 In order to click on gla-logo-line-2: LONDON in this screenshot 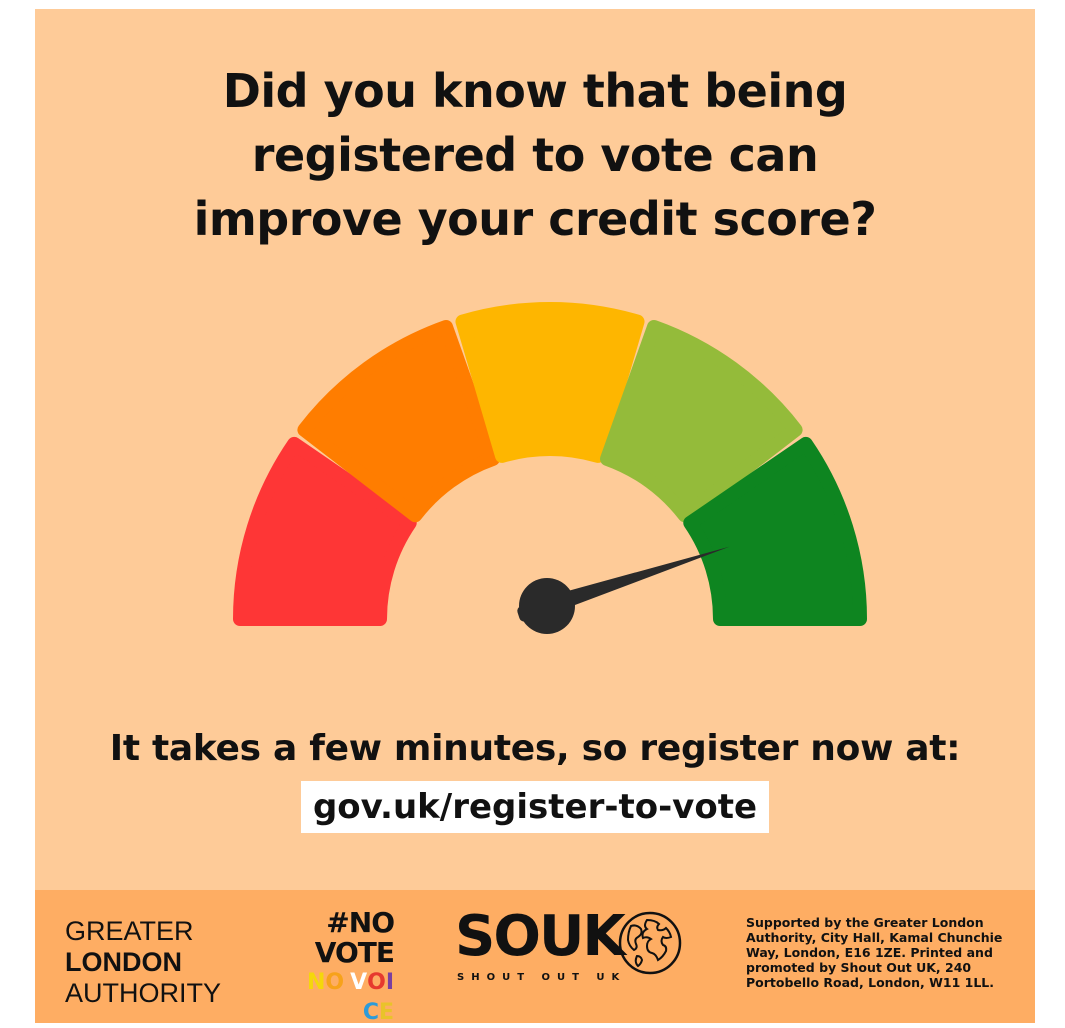, I will do `click(123, 962)`.